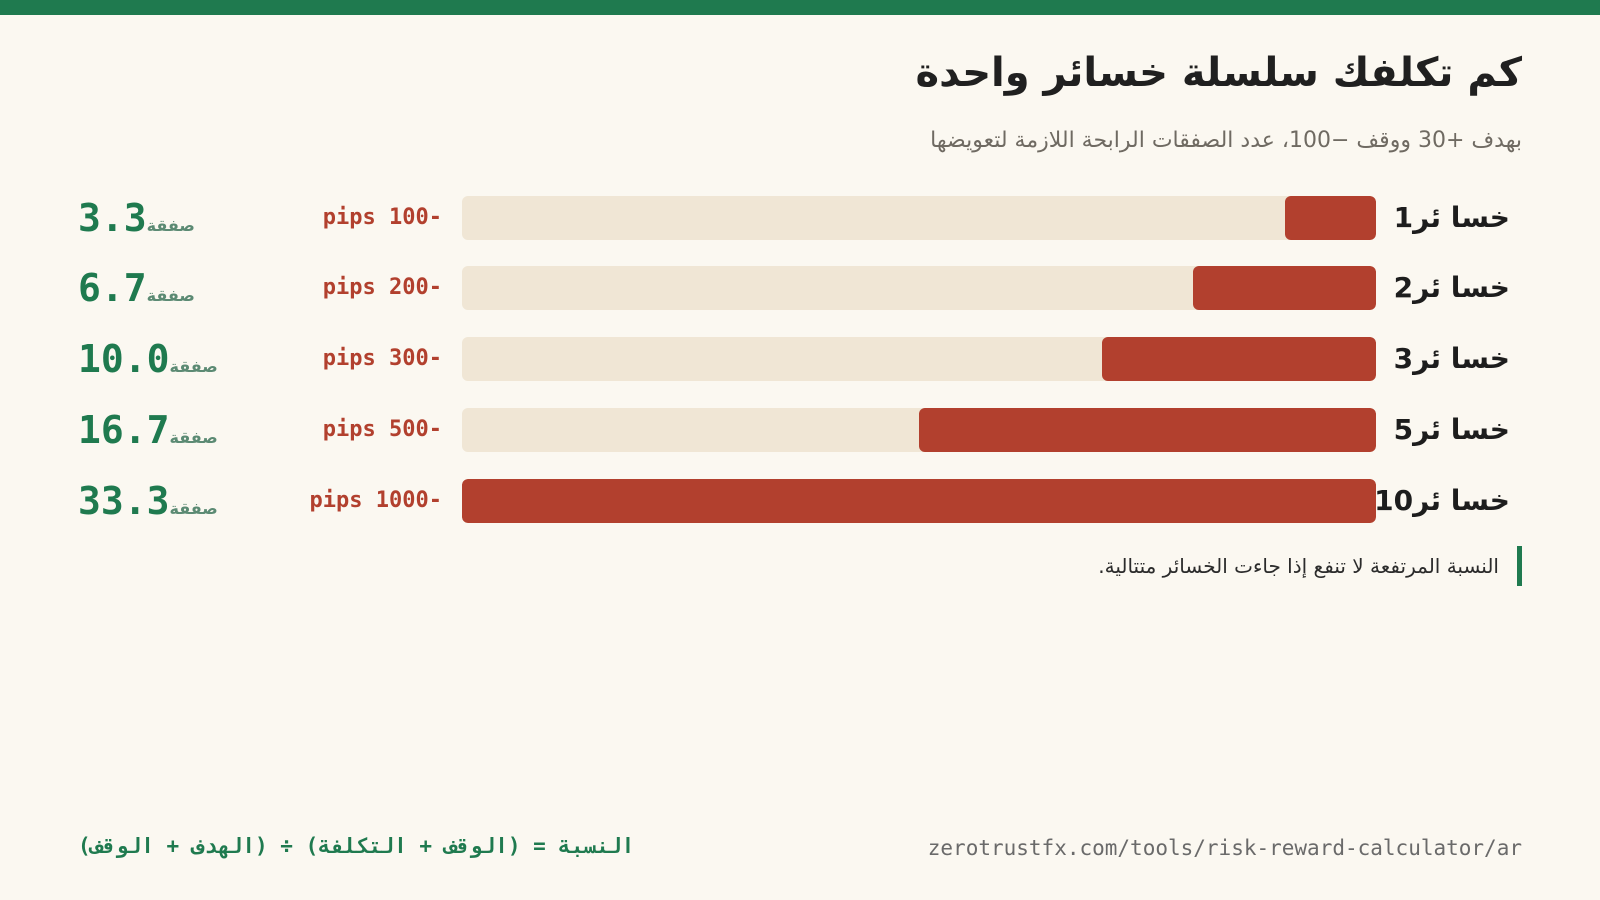  What do you see at coordinates (124, 430) in the screenshot?
I see `trades-value: 16.7` at bounding box center [124, 430].